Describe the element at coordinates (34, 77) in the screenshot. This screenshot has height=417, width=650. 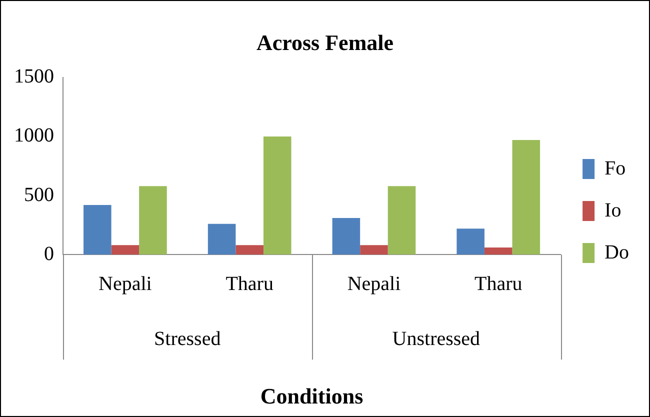
I see `y-tick-label: 1500` at that location.